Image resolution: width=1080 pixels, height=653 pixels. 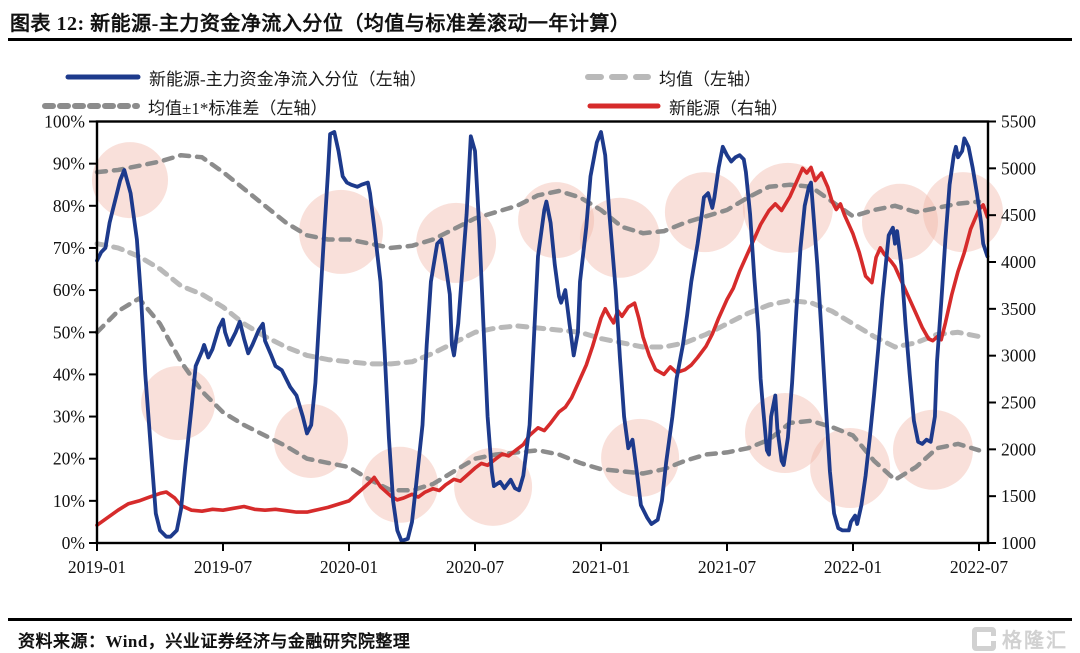 I want to click on gelonghui-logo-text: 格隆汇, so click(x=1035, y=641).